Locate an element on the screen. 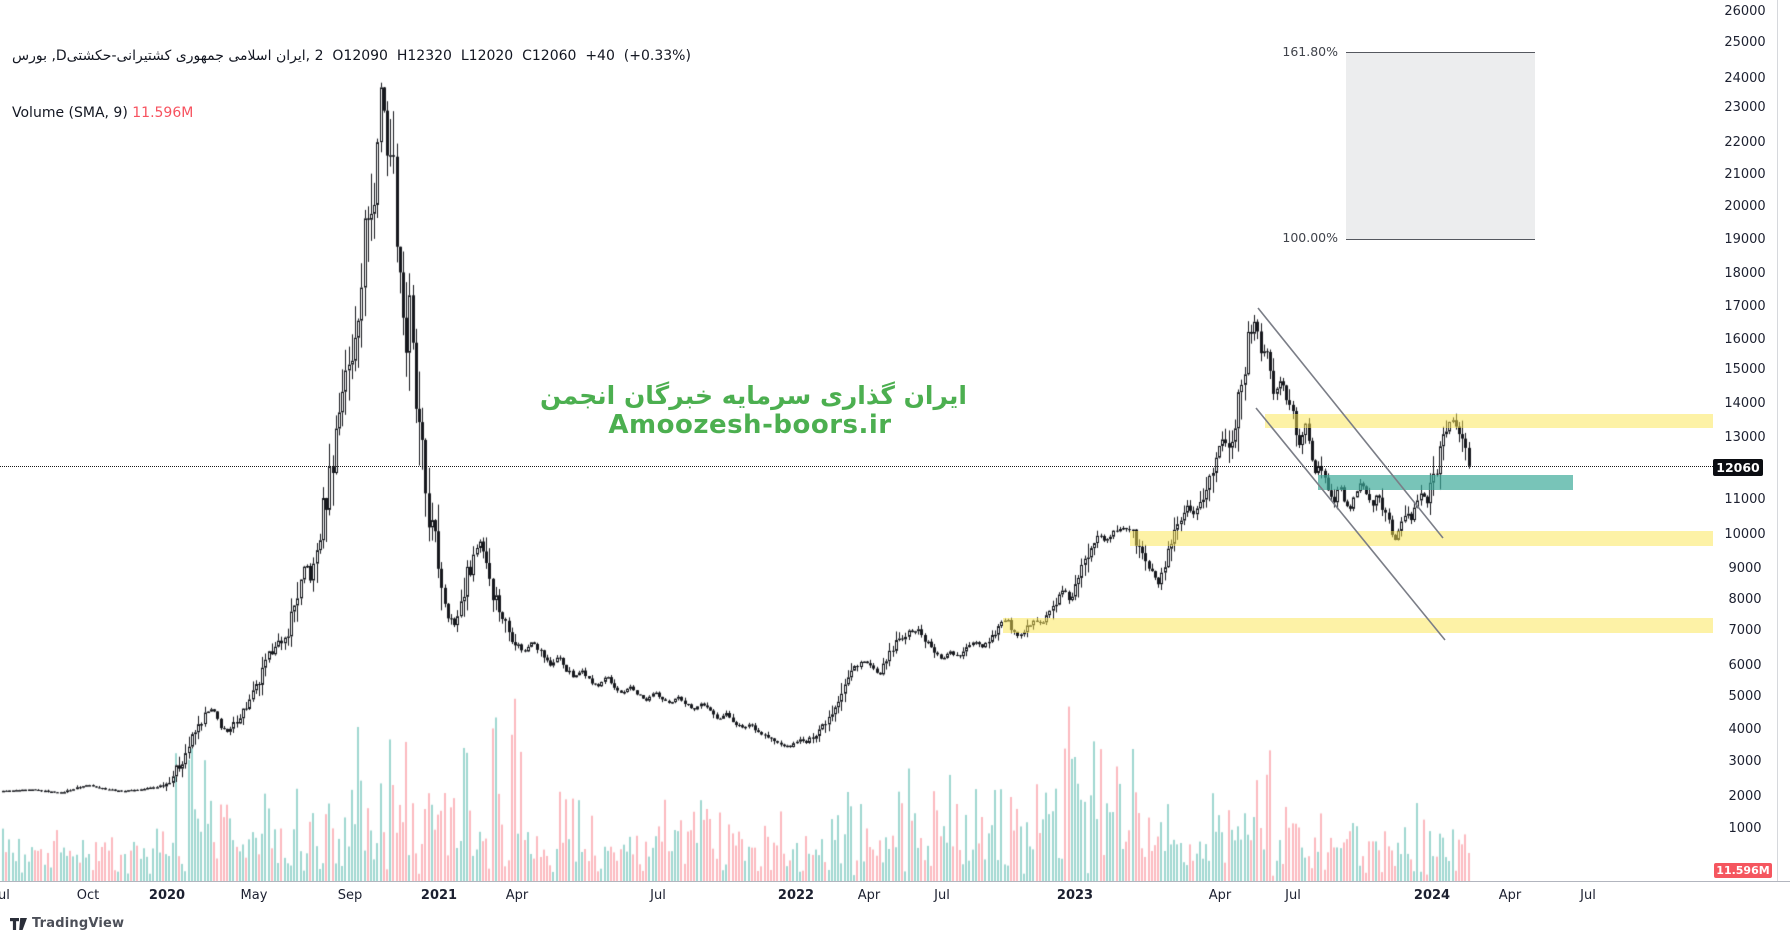 Image resolution: width=1790 pixels, height=942 pixels. price-tick-label: 20000 is located at coordinates (1745, 206).